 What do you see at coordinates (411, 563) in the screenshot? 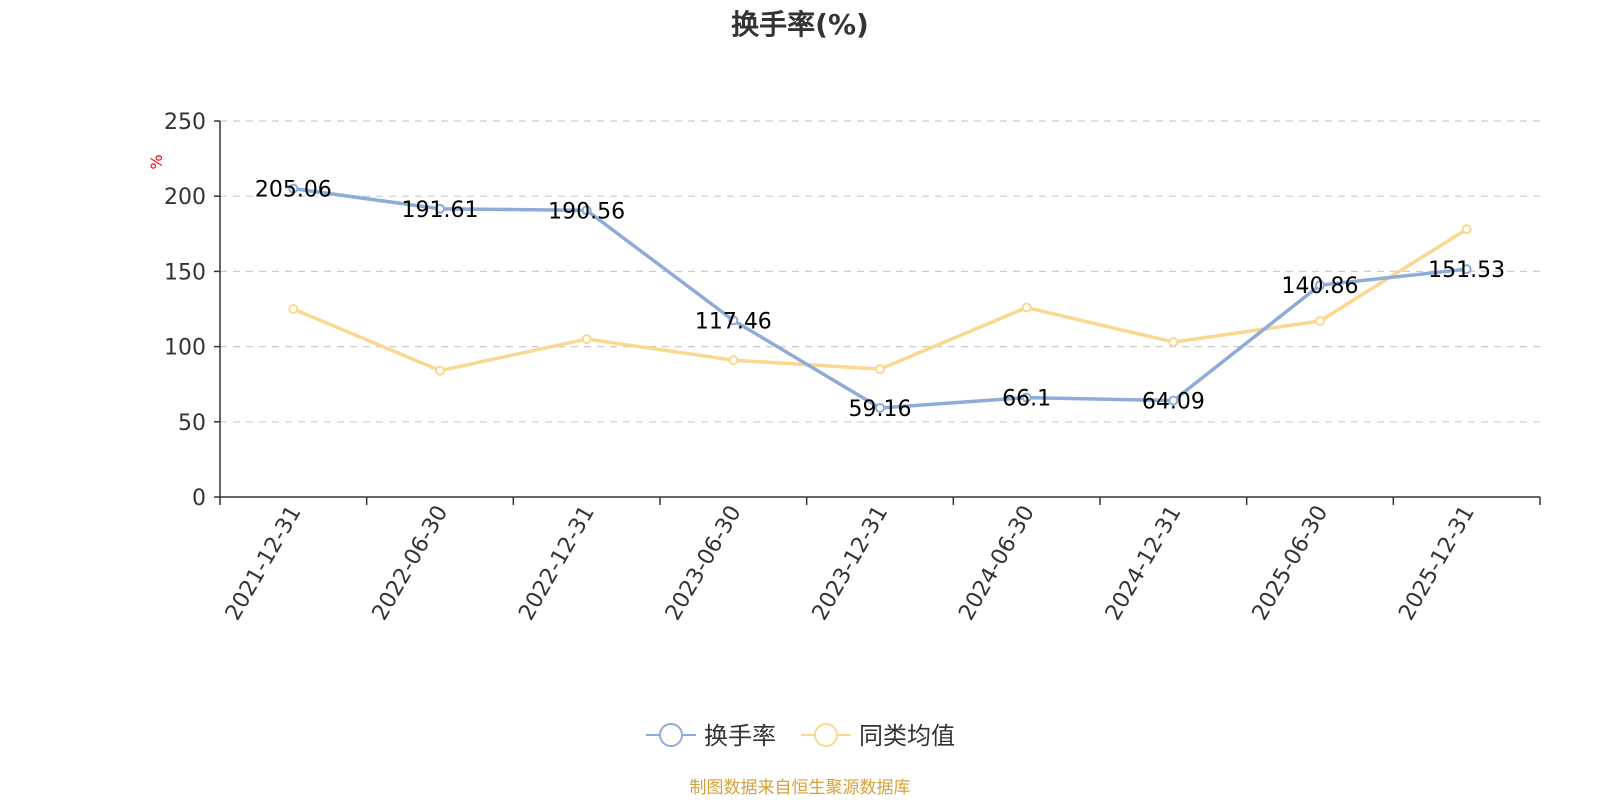
I see `x-tick-label: 2022-06-30` at bounding box center [411, 563].